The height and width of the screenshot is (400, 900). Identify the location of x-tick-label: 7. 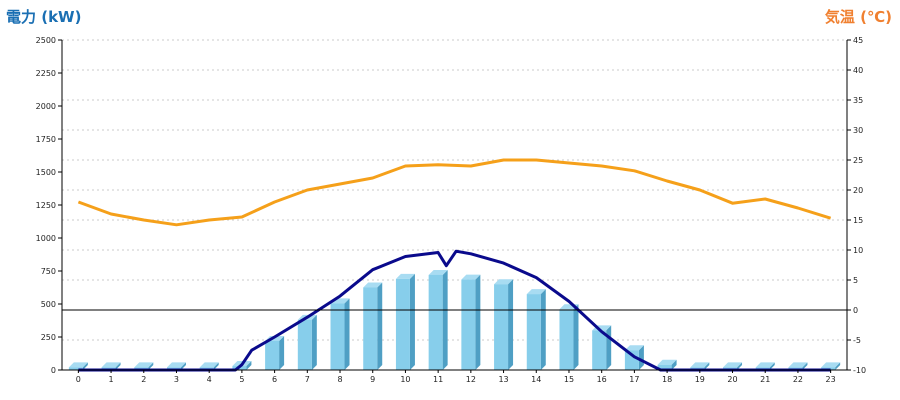
(307, 379).